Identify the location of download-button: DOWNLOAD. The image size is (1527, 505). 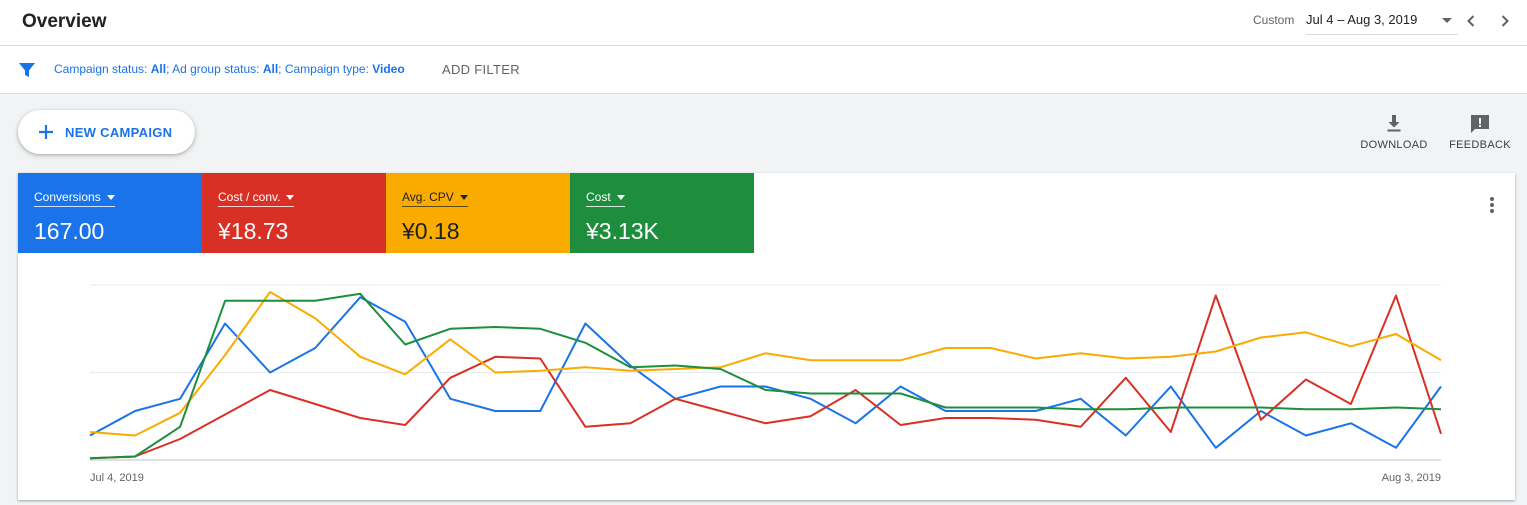
(1394, 135).